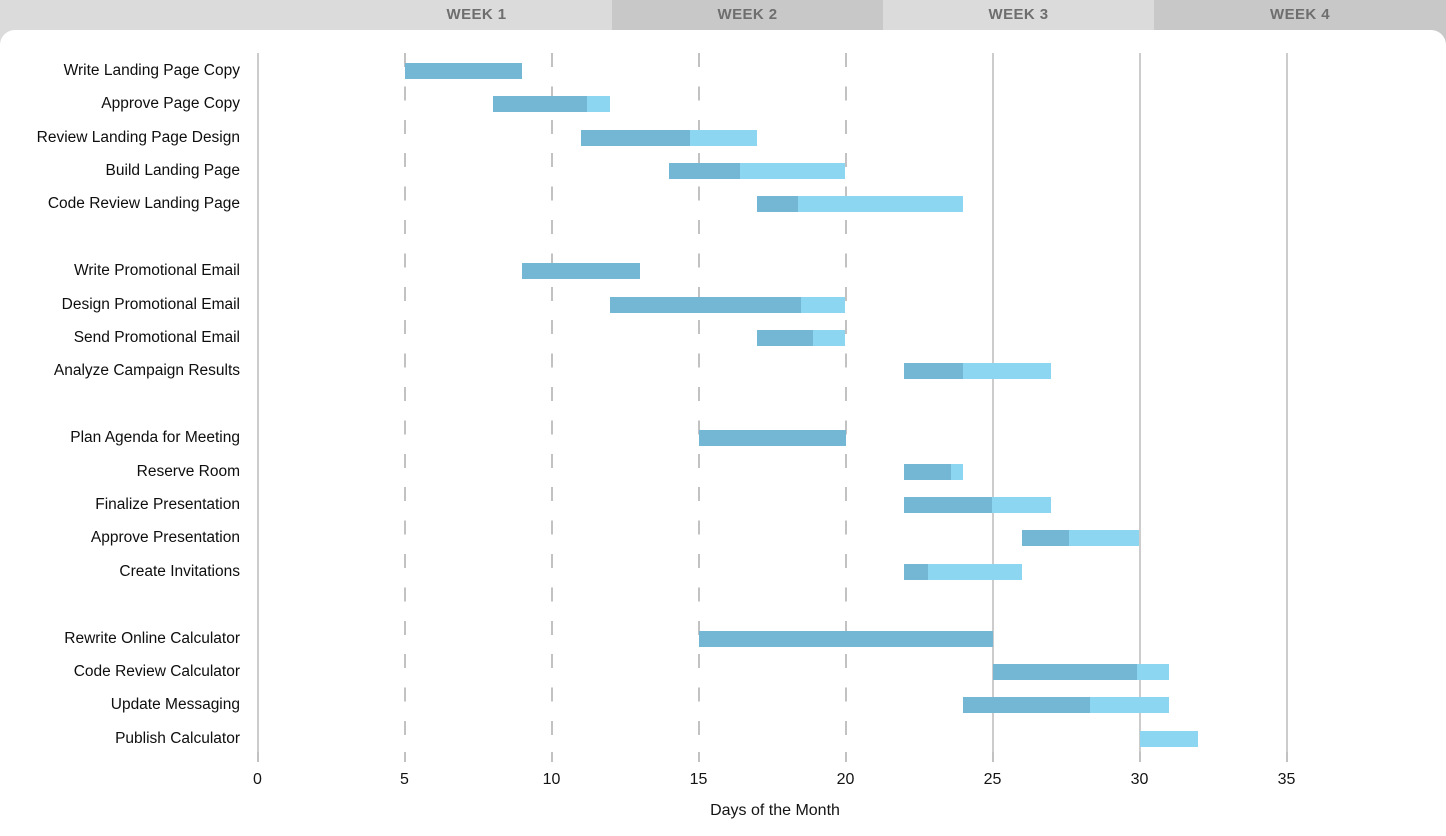 This screenshot has width=1446, height=836. What do you see at coordinates (551, 779) in the screenshot?
I see `x-tick-label: 10` at bounding box center [551, 779].